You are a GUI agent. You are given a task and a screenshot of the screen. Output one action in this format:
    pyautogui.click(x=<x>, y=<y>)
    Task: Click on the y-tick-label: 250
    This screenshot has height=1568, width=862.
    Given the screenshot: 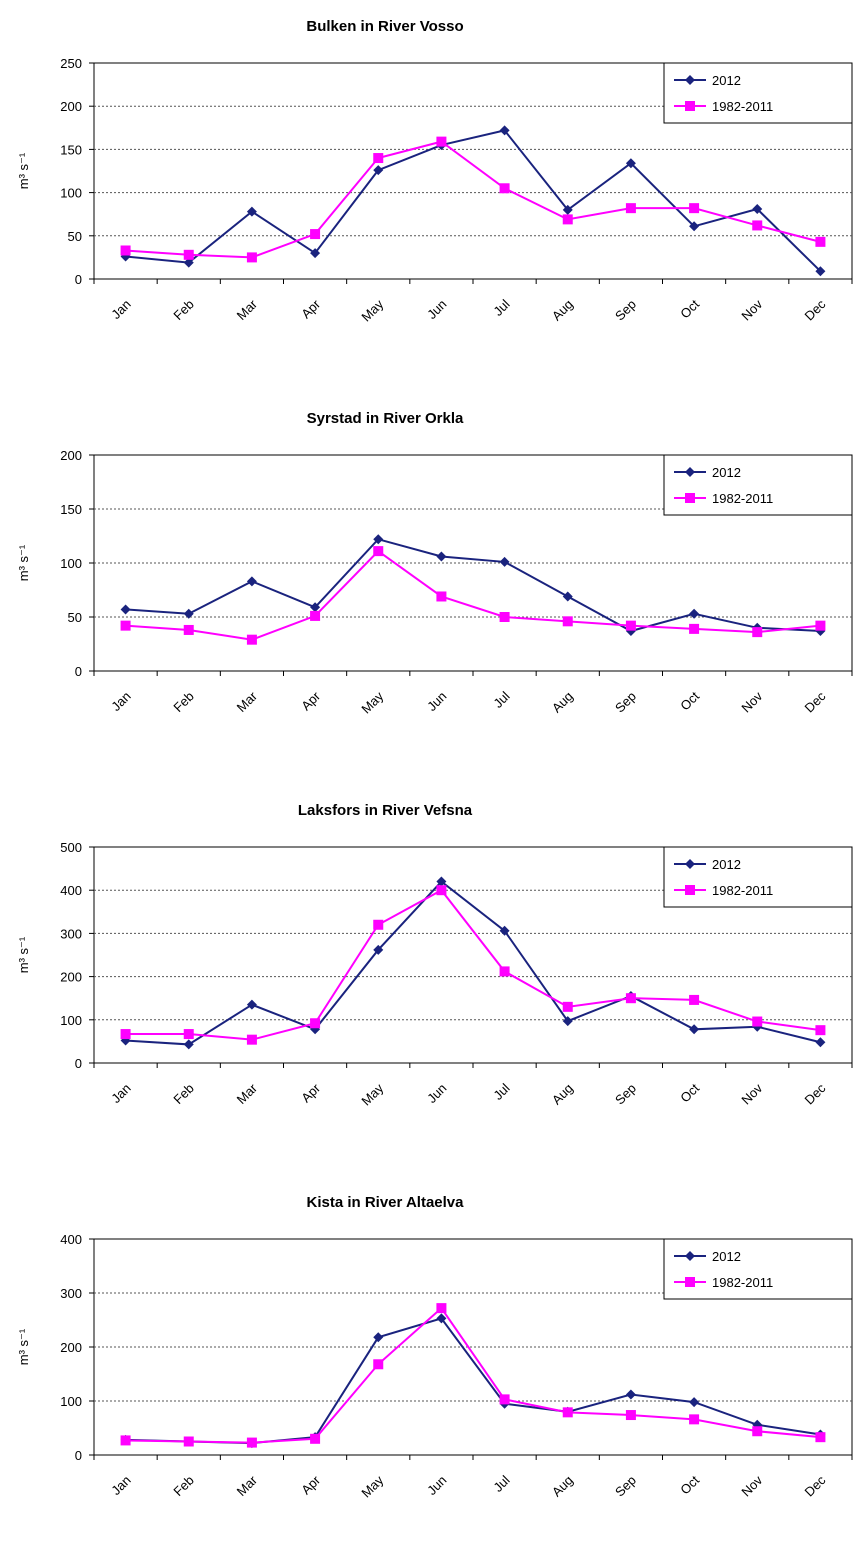 What is the action you would take?
    pyautogui.click(x=71, y=63)
    